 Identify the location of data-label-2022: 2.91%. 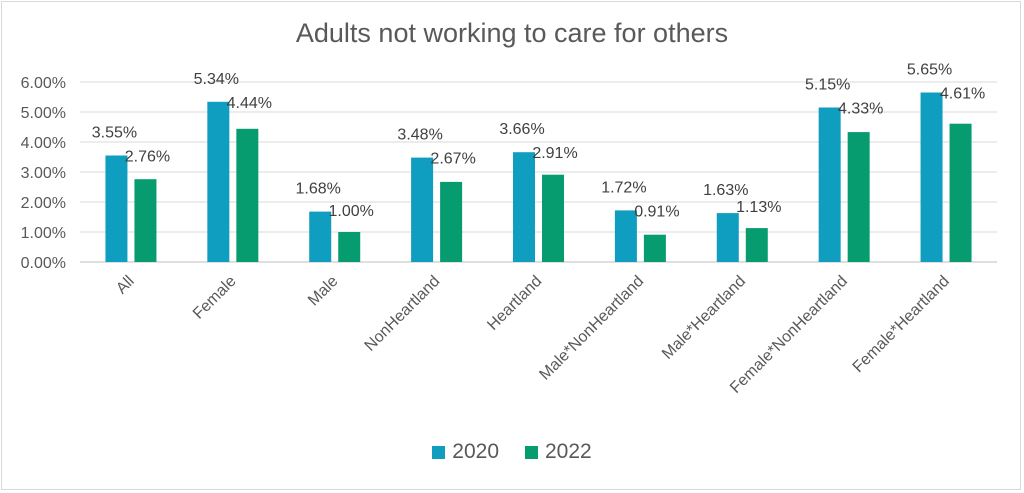
(554, 153).